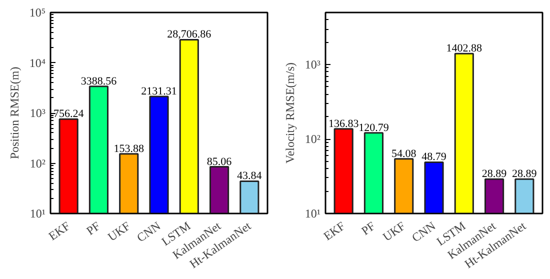 The width and height of the screenshot is (550, 279). What do you see at coordinates (344, 124) in the screenshot?
I see `data-label: 136.83` at bounding box center [344, 124].